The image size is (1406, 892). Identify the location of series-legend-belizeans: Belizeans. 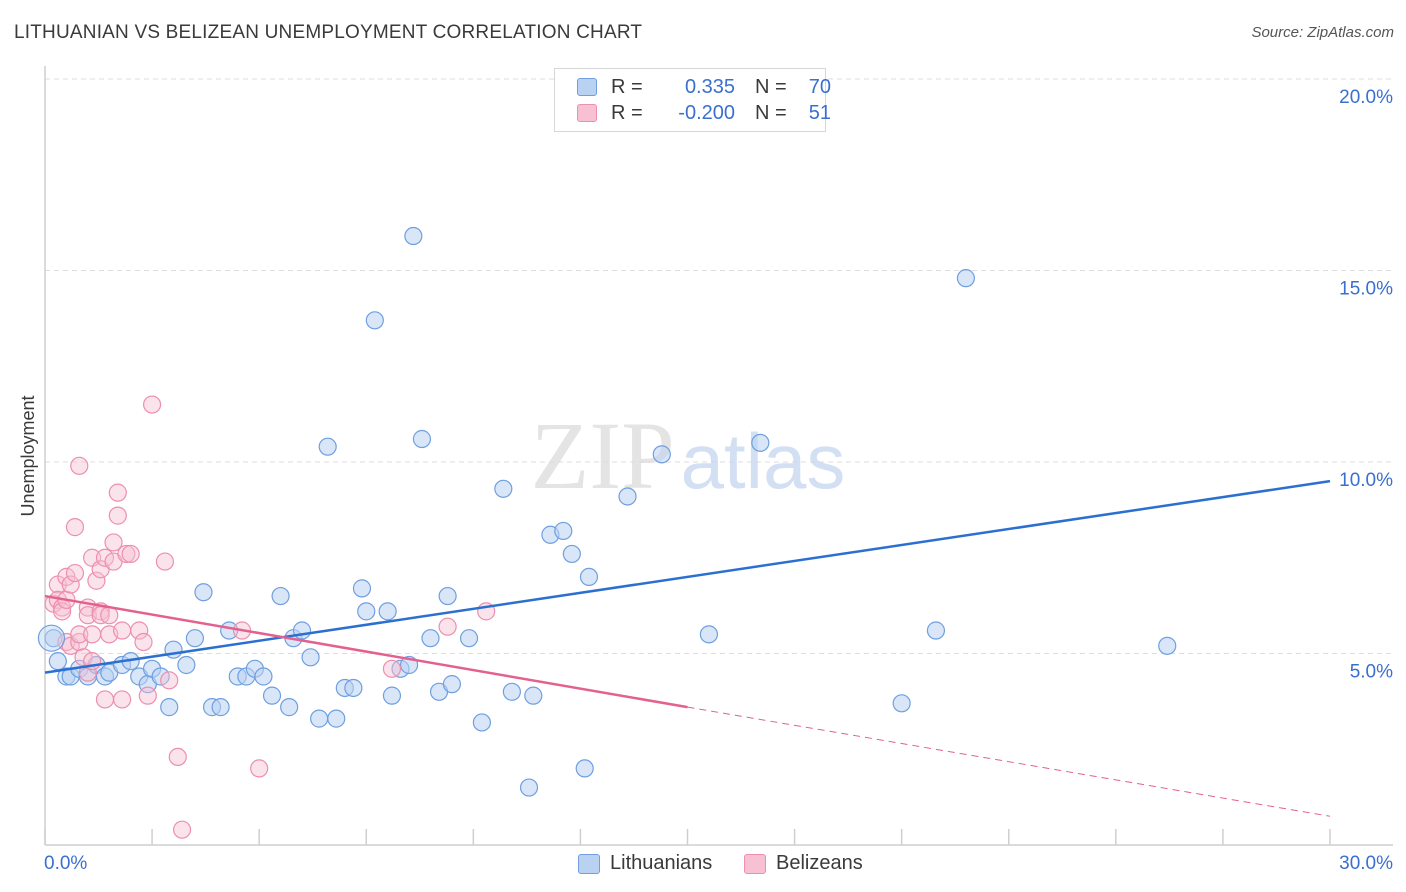
(803, 863).